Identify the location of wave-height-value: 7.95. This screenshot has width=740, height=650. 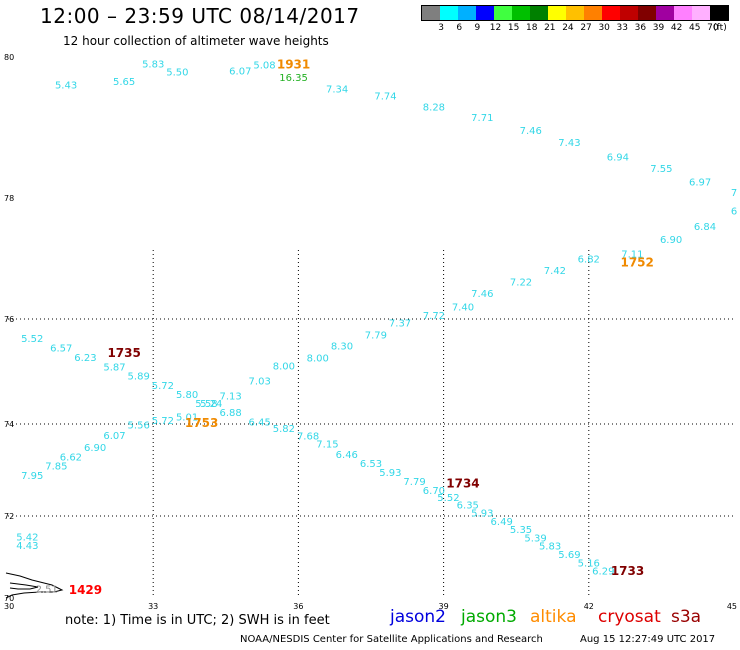
(32, 476).